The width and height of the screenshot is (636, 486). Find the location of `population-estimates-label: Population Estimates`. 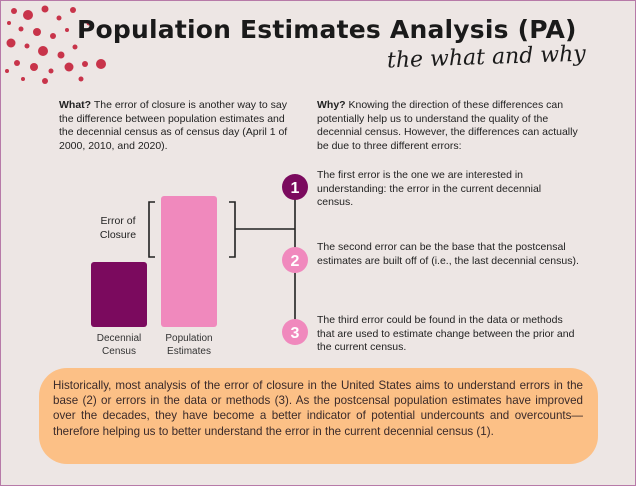

population-estimates-label: Population Estimates is located at coordinates (189, 345).